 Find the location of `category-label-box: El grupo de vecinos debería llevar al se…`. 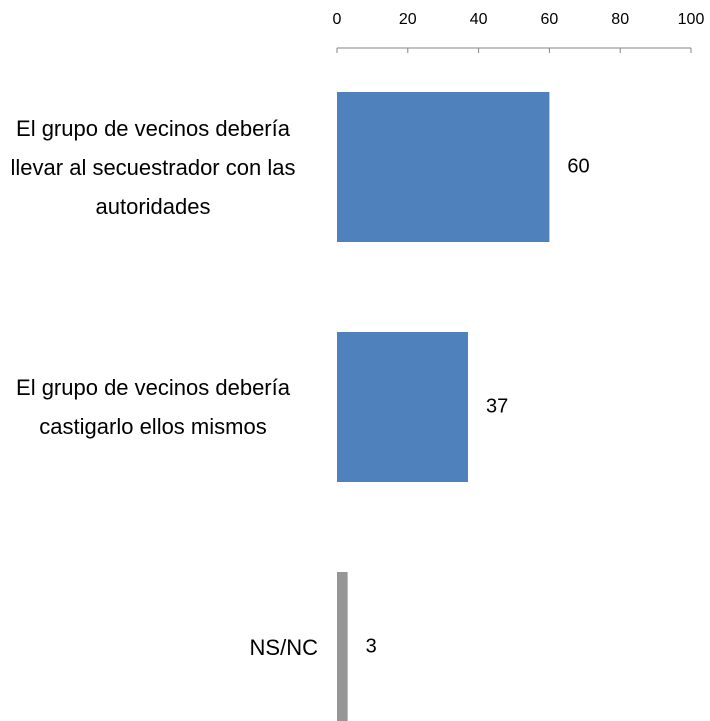

category-label-box: El grupo de vecinos debería llevar al se… is located at coordinates (159, 167).